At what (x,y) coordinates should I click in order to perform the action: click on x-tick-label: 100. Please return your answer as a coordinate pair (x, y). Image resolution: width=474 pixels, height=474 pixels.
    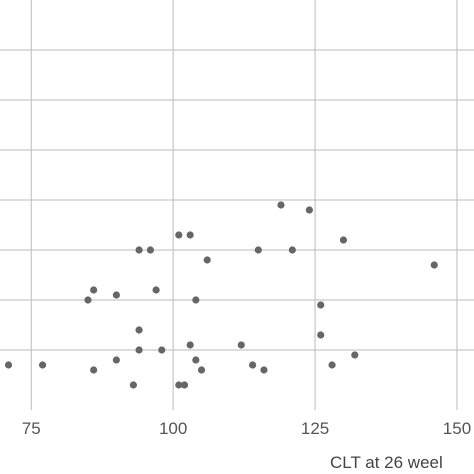
    Looking at the image, I should click on (173, 428).